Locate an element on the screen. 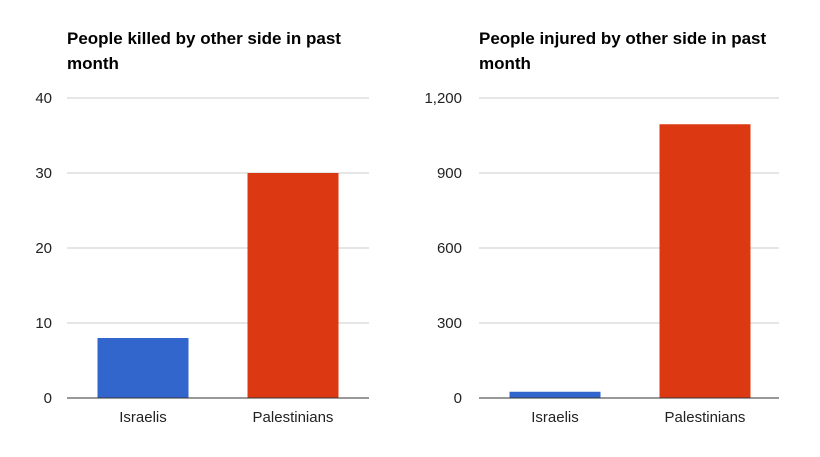 This screenshot has width=820, height=457. injured-y-tick-label: 600 is located at coordinates (449, 248).